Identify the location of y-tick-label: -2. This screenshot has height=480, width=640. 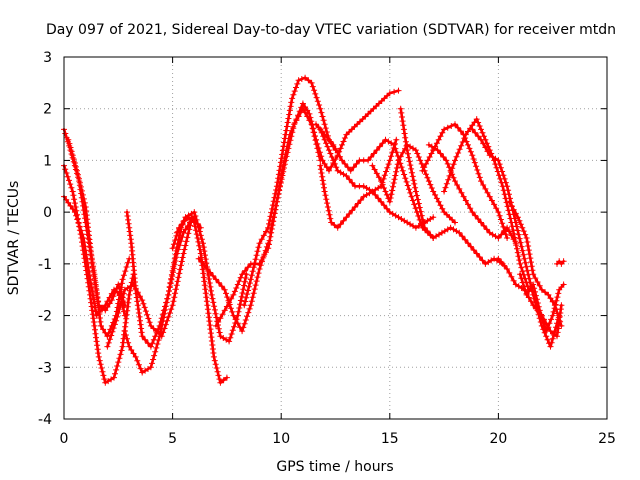
(45, 317).